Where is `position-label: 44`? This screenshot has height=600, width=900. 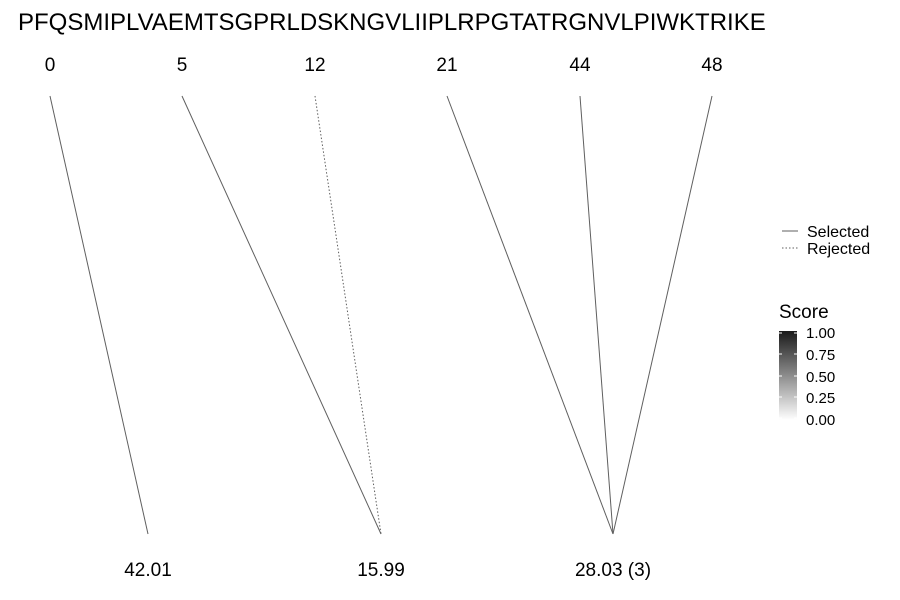
position-label: 44 is located at coordinates (580, 65).